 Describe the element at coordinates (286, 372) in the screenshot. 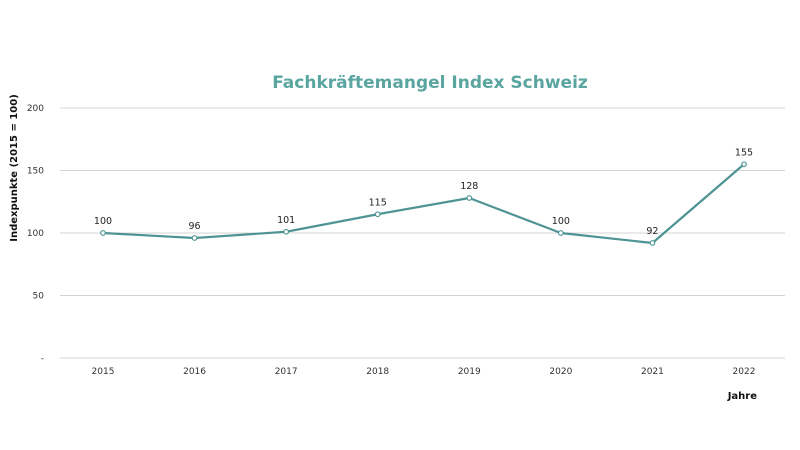

I see `x-tick-label: 2017` at that location.